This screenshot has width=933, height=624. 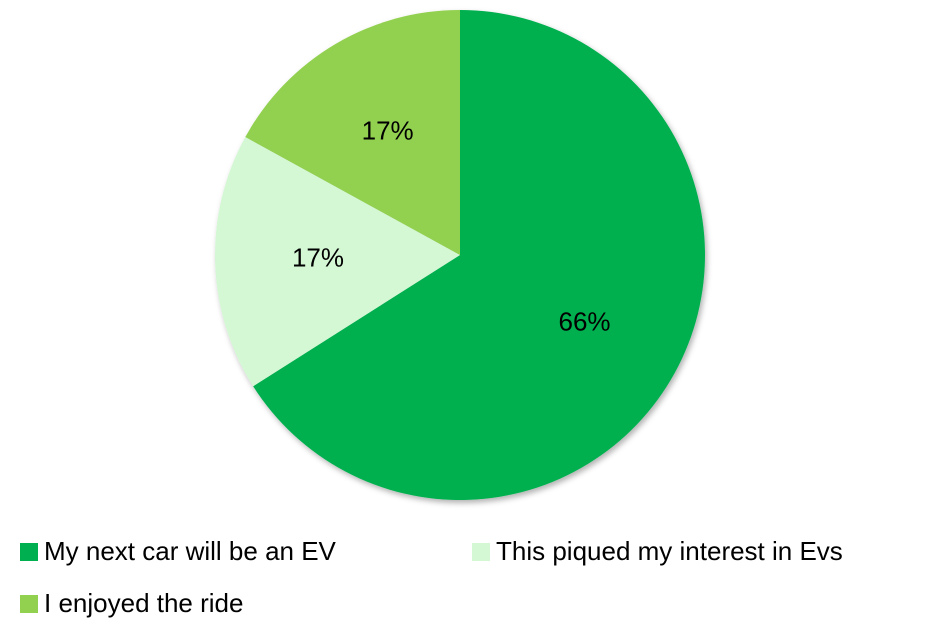 What do you see at coordinates (584, 321) in the screenshot?
I see `data-label: 66%` at bounding box center [584, 321].